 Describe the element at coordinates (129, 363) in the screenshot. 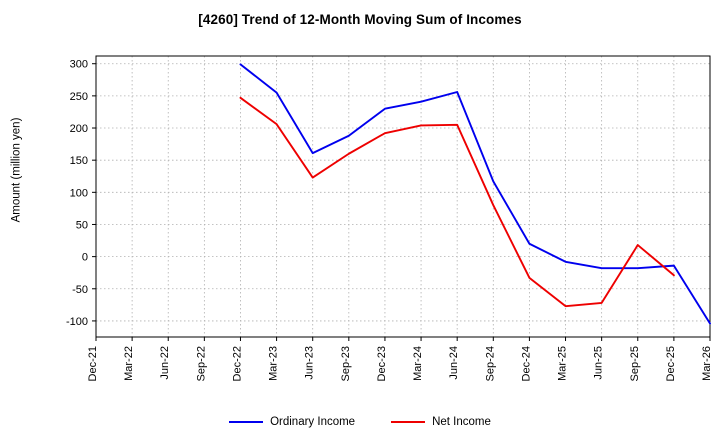

I see `x-tick-label: Mar-22` at that location.